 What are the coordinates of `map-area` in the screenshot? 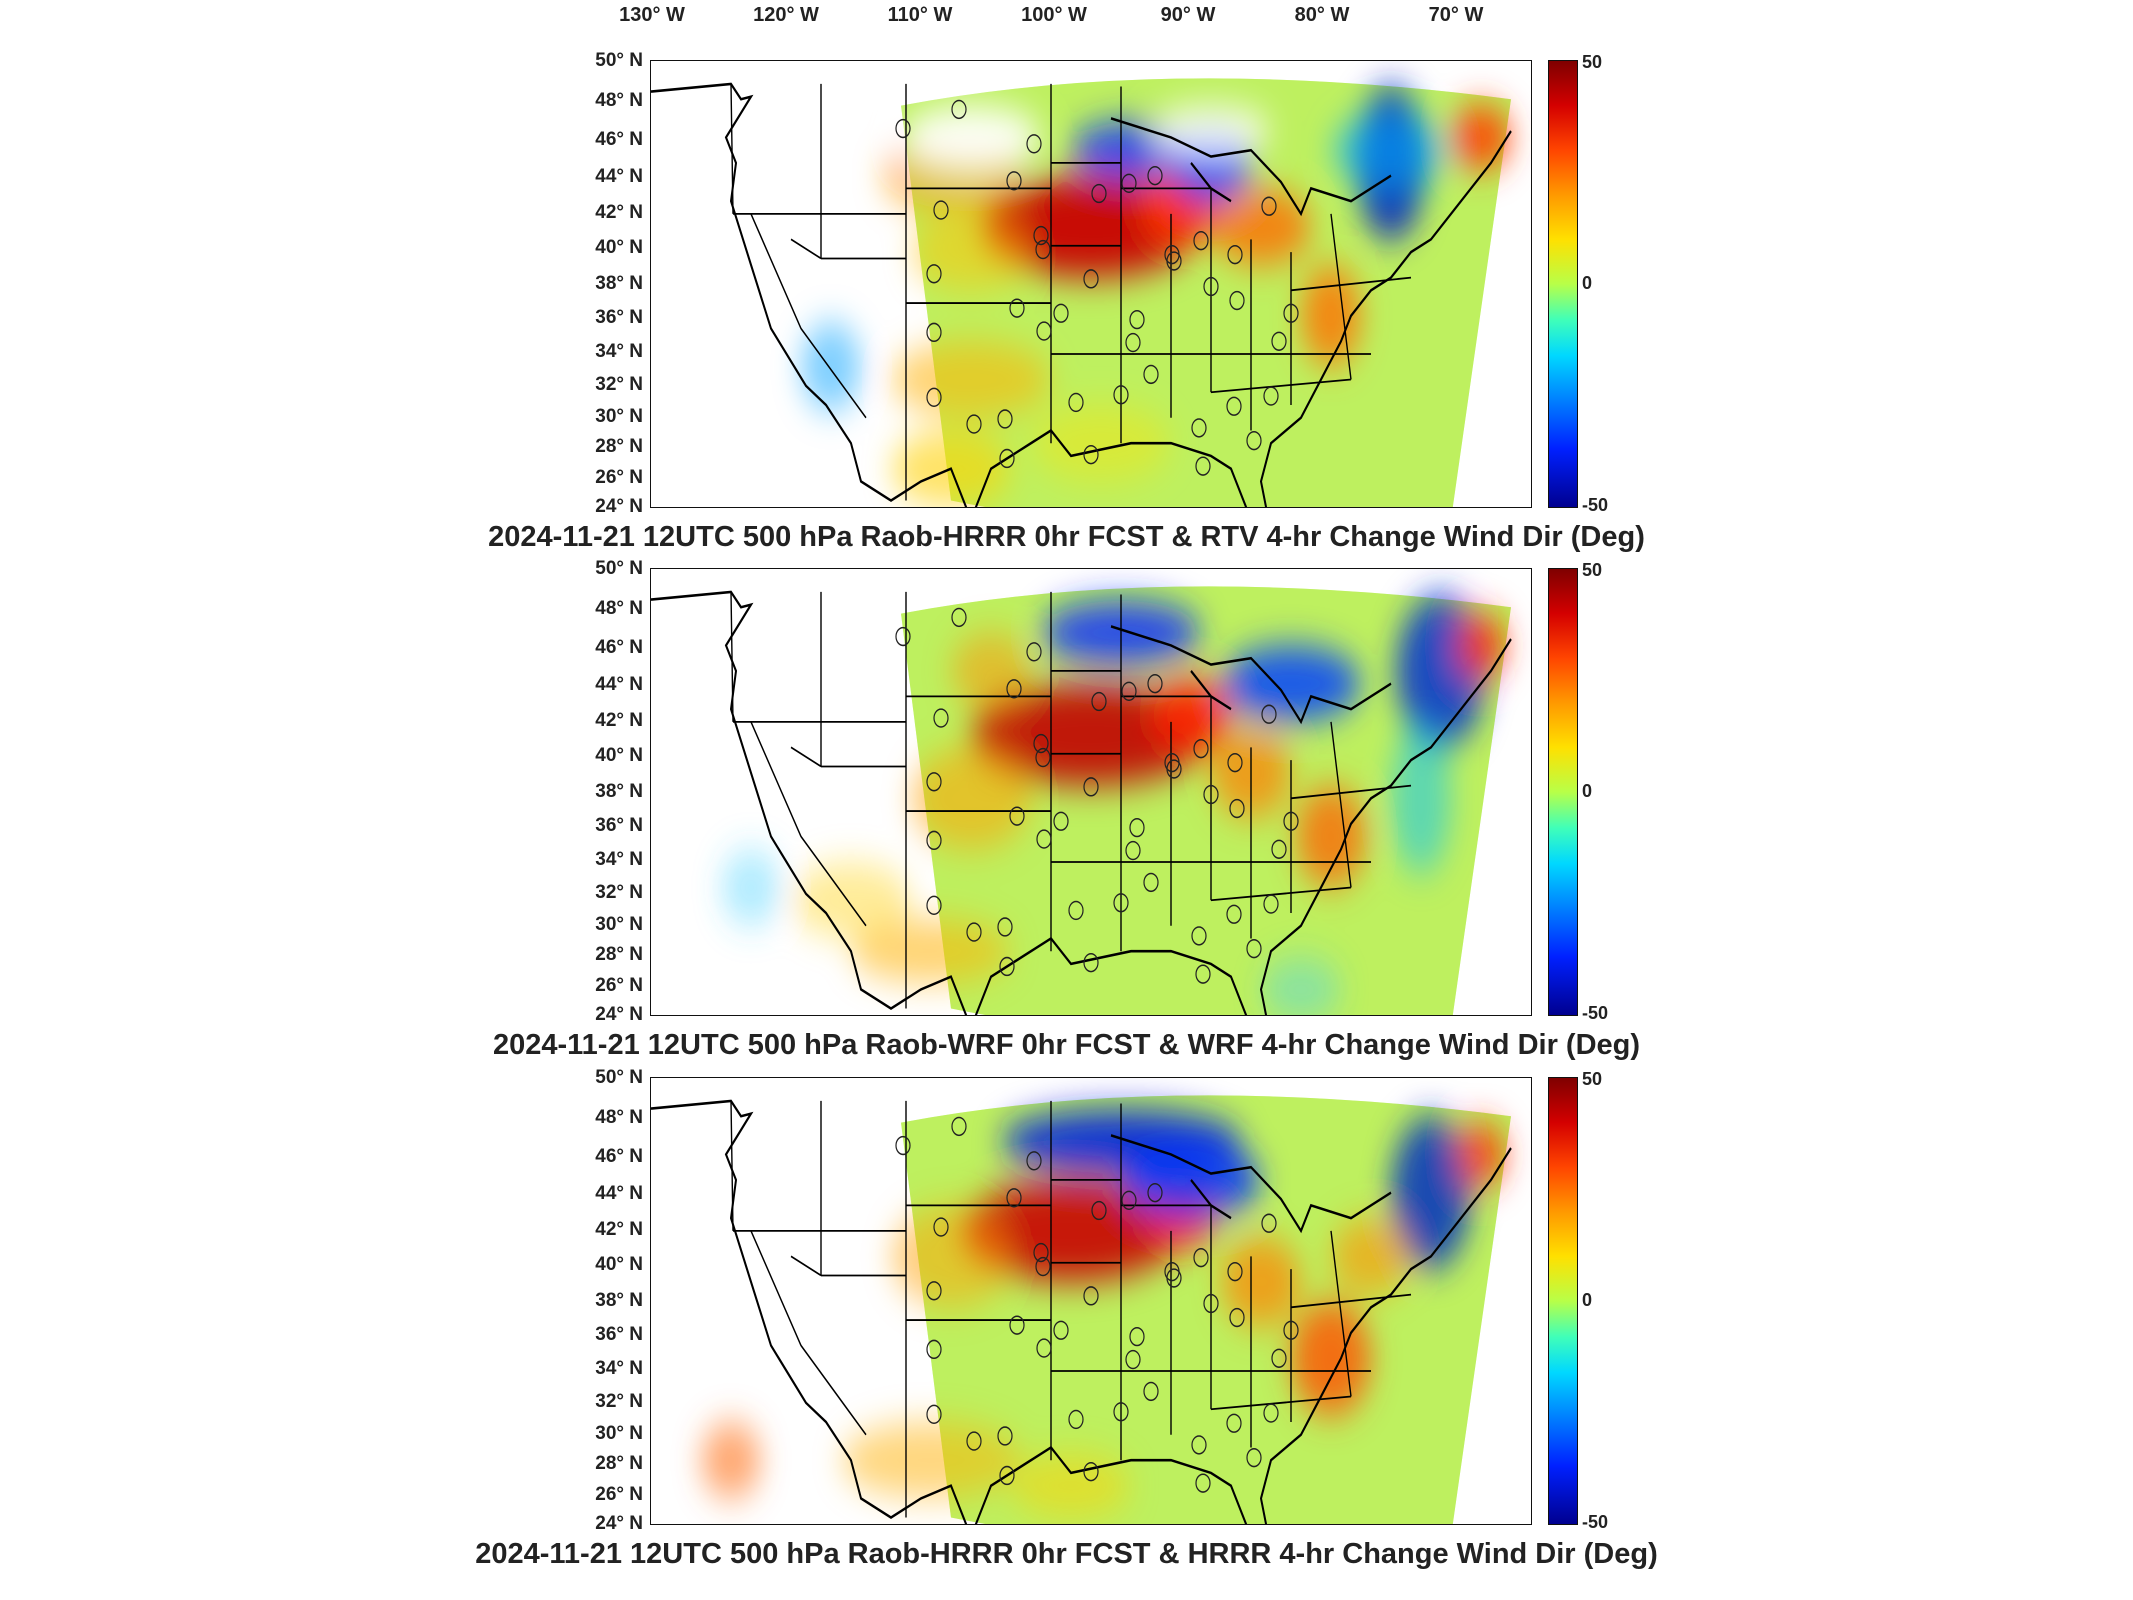 It's located at (1091, 792).